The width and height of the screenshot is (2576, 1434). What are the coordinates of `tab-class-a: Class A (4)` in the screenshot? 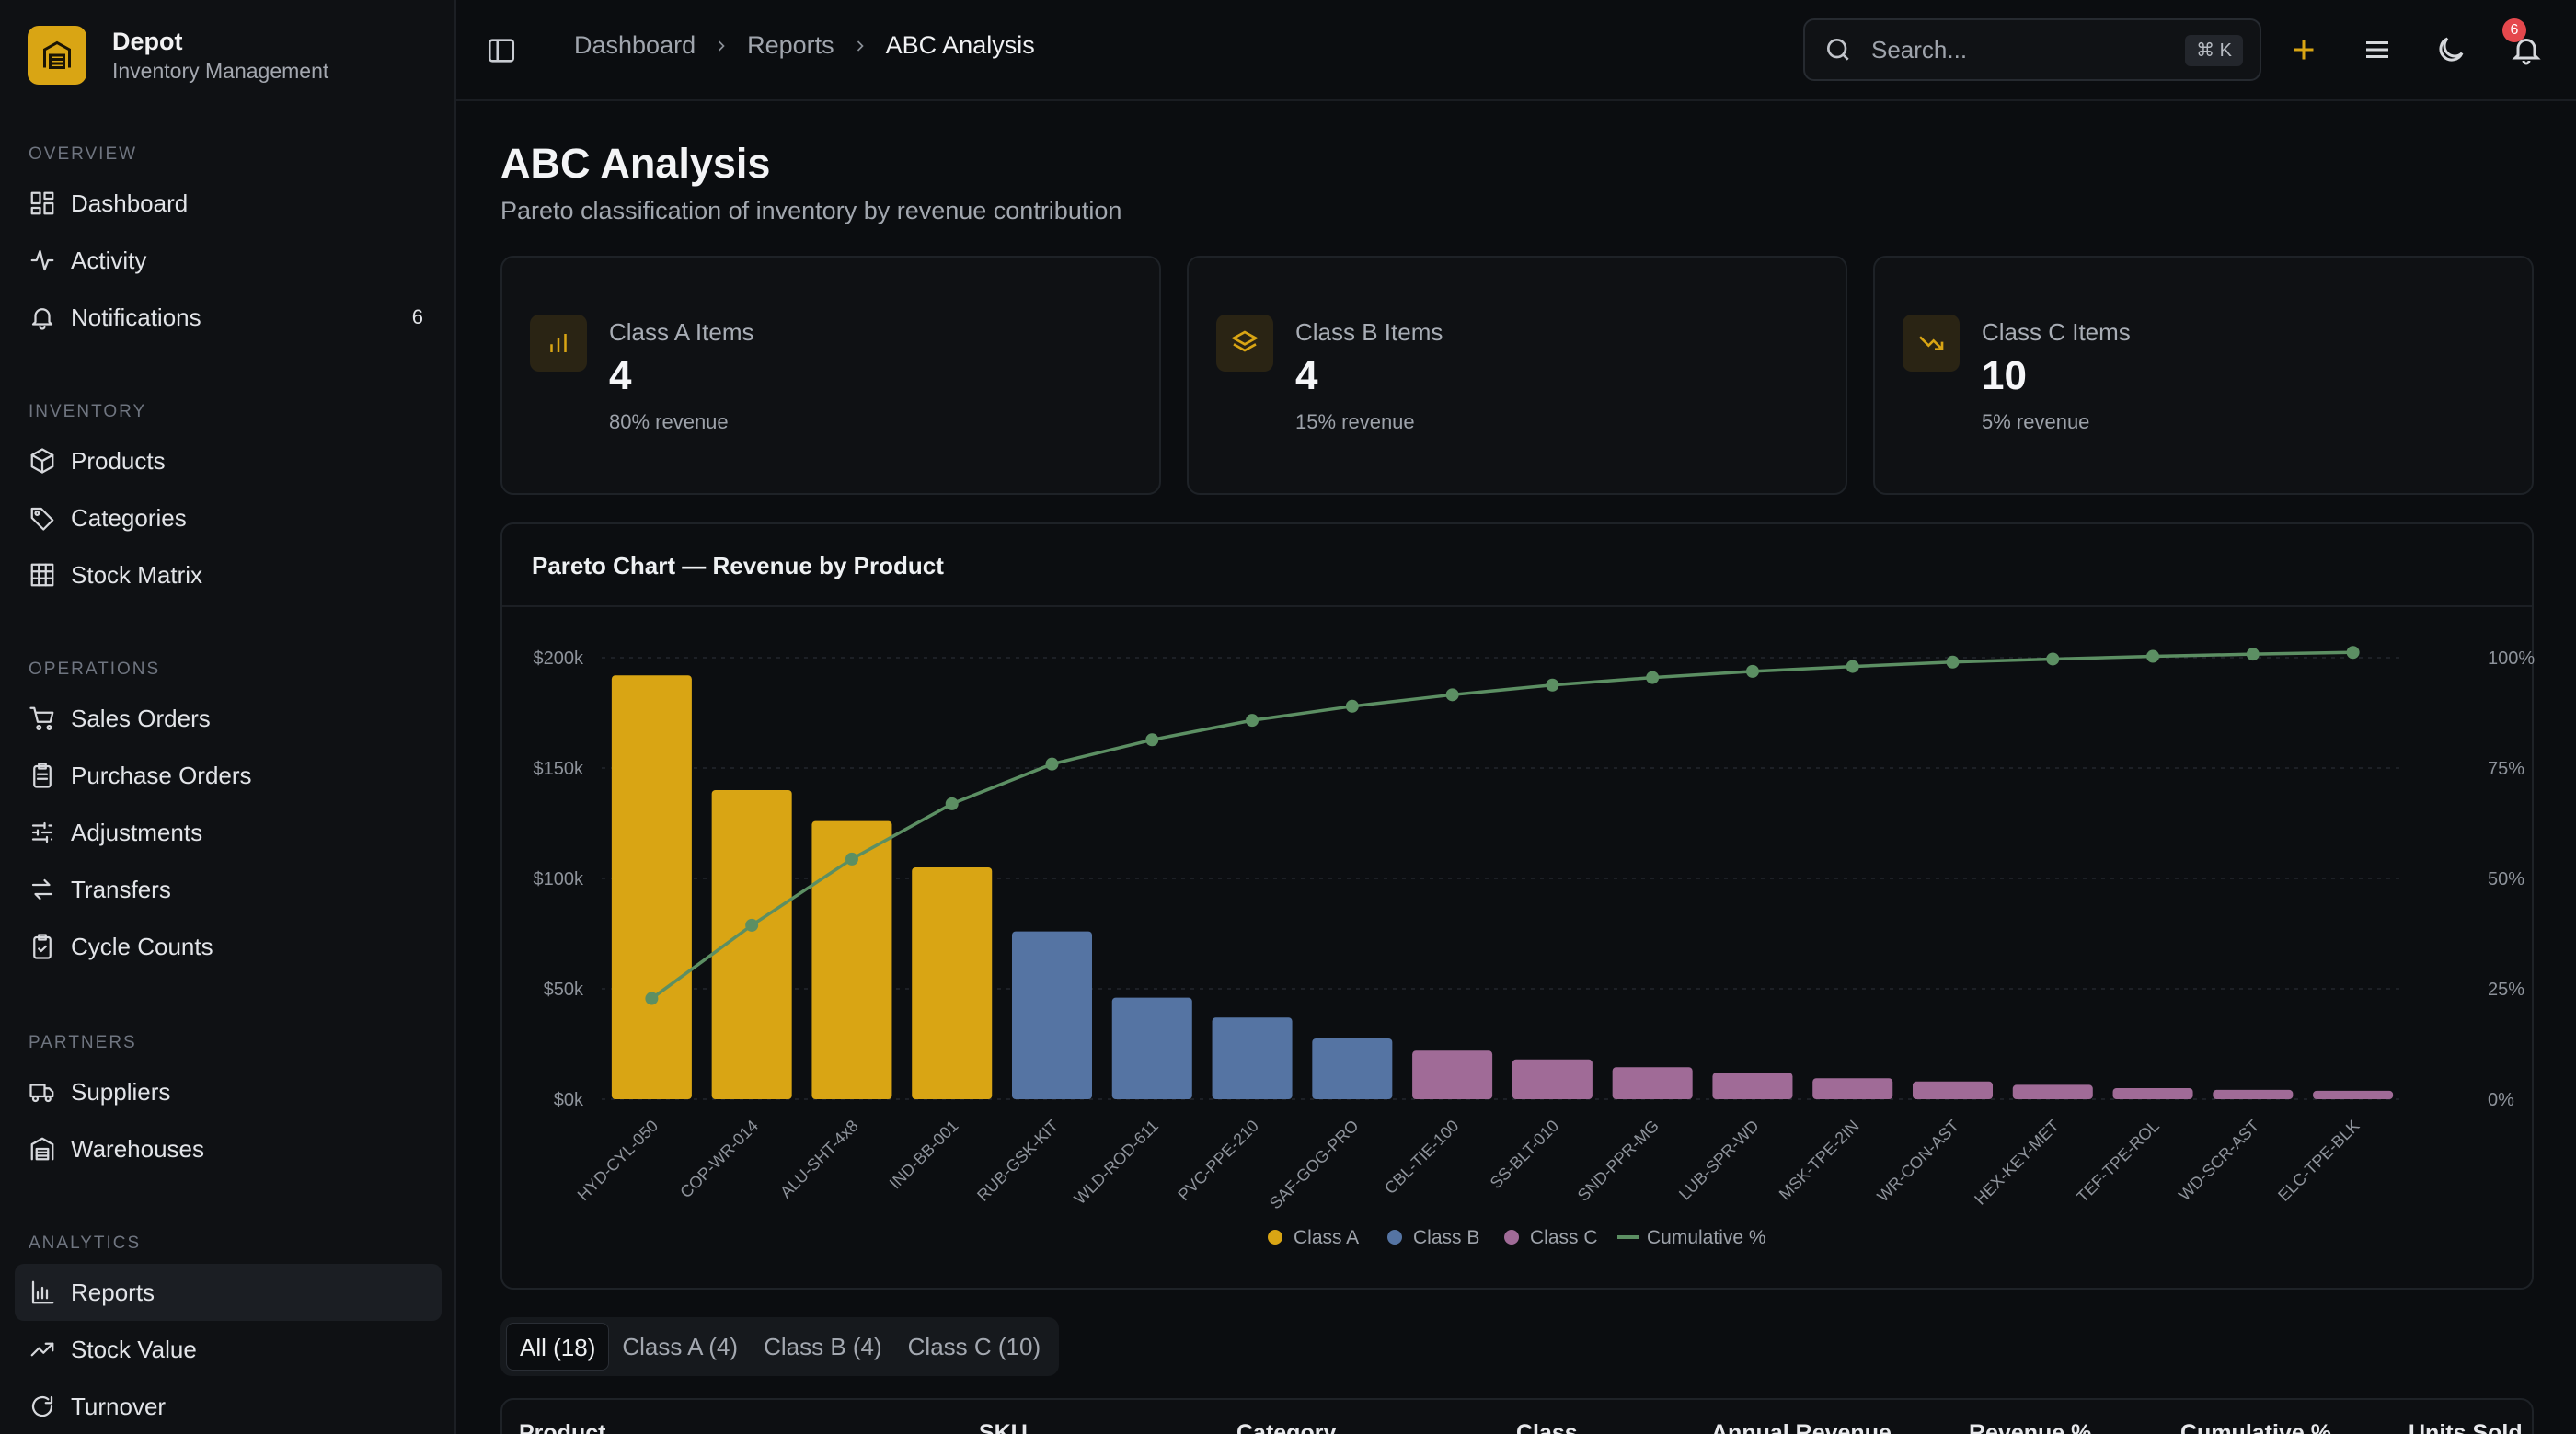 It's located at (680, 1346).